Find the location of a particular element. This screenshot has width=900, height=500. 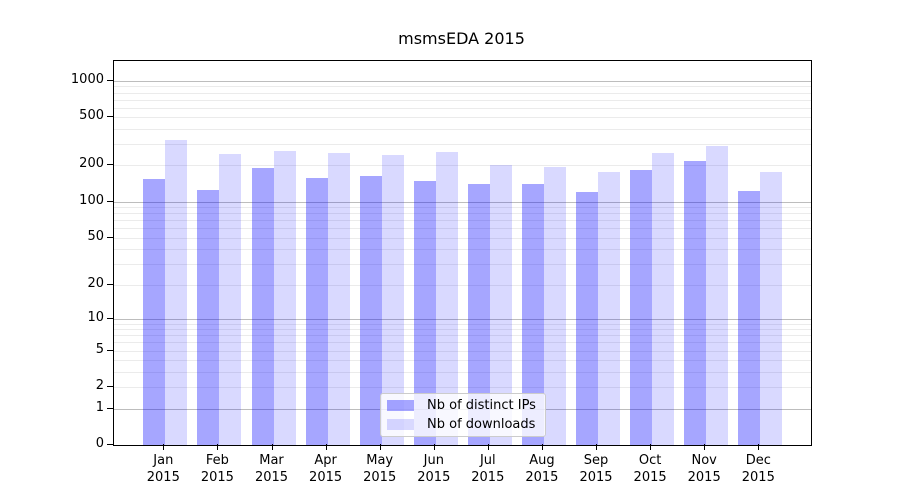

x-tick-month: Jun is located at coordinates (433, 460).